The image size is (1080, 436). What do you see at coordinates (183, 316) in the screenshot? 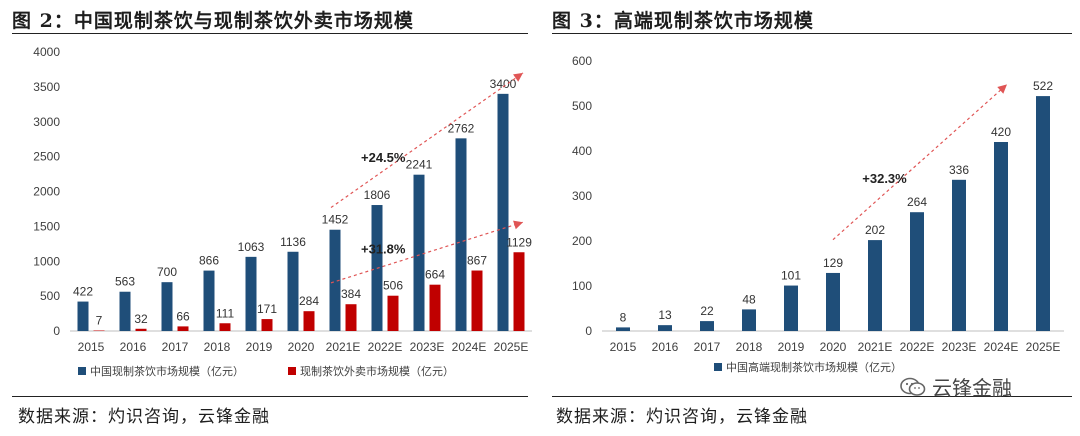
I see `left-data-label: 66` at bounding box center [183, 316].